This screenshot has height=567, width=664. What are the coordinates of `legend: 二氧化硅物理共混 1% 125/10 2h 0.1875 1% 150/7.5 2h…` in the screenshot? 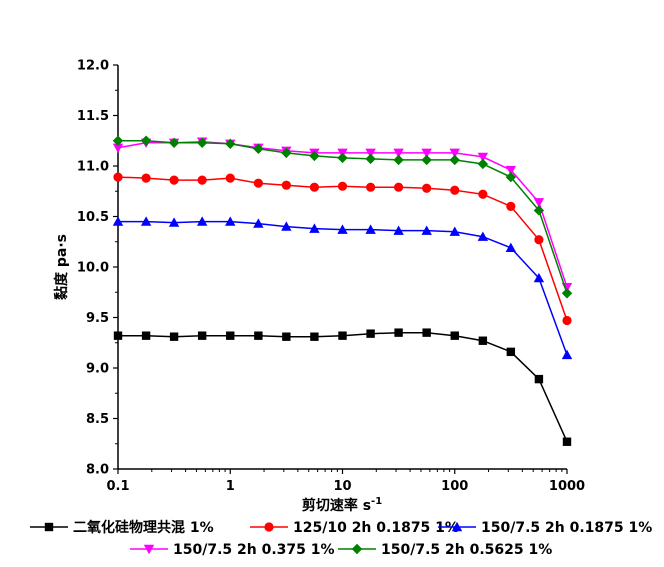 It's located at (341, 538).